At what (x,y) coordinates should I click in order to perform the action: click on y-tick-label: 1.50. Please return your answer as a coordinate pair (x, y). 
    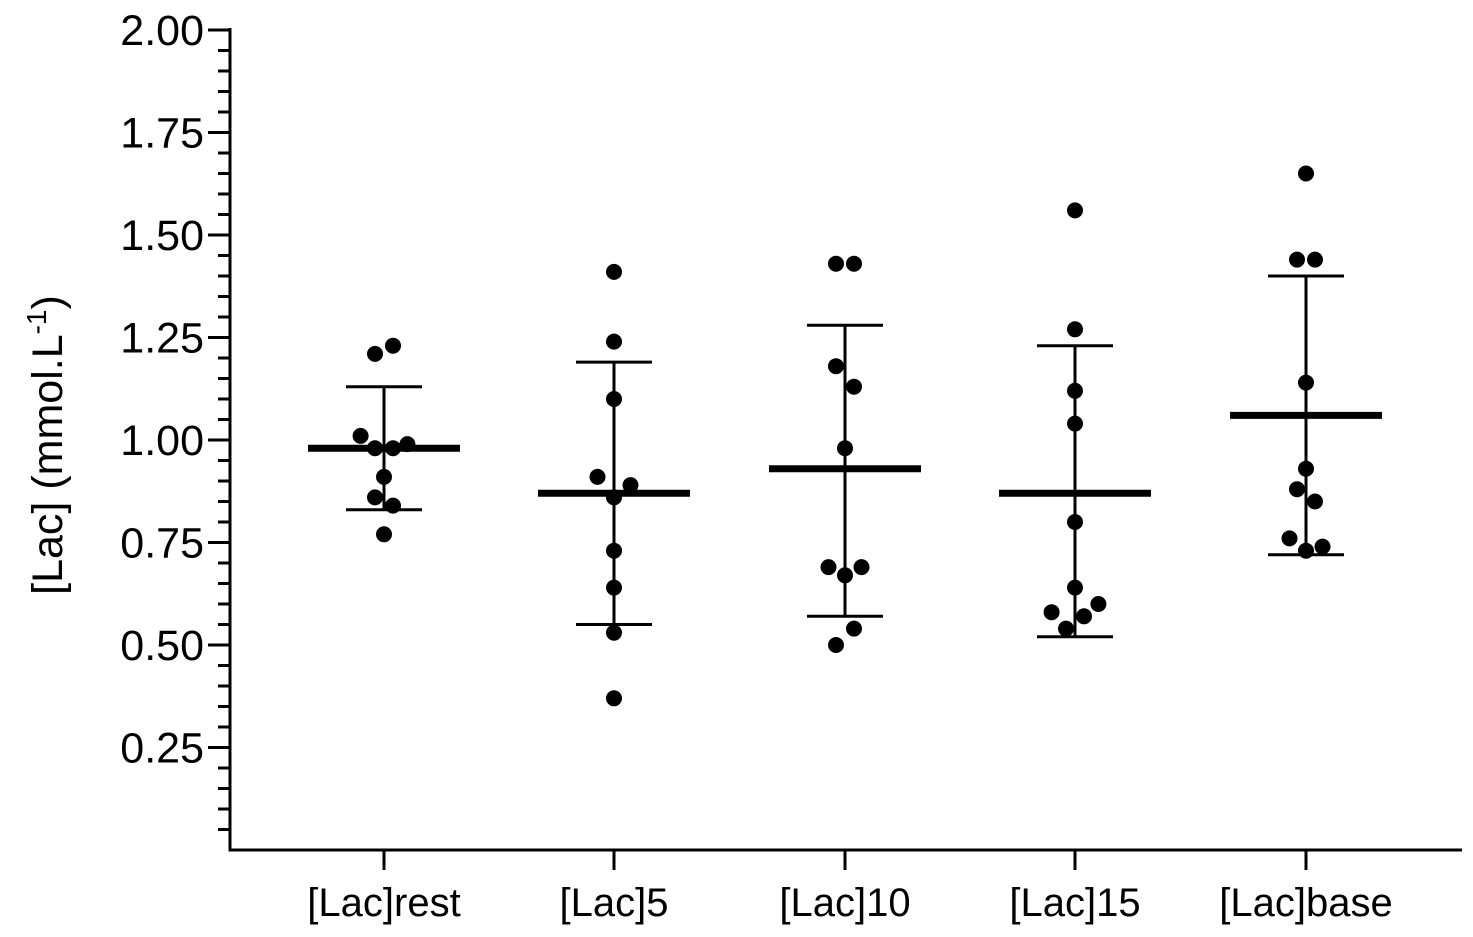
    Looking at the image, I should click on (162, 236).